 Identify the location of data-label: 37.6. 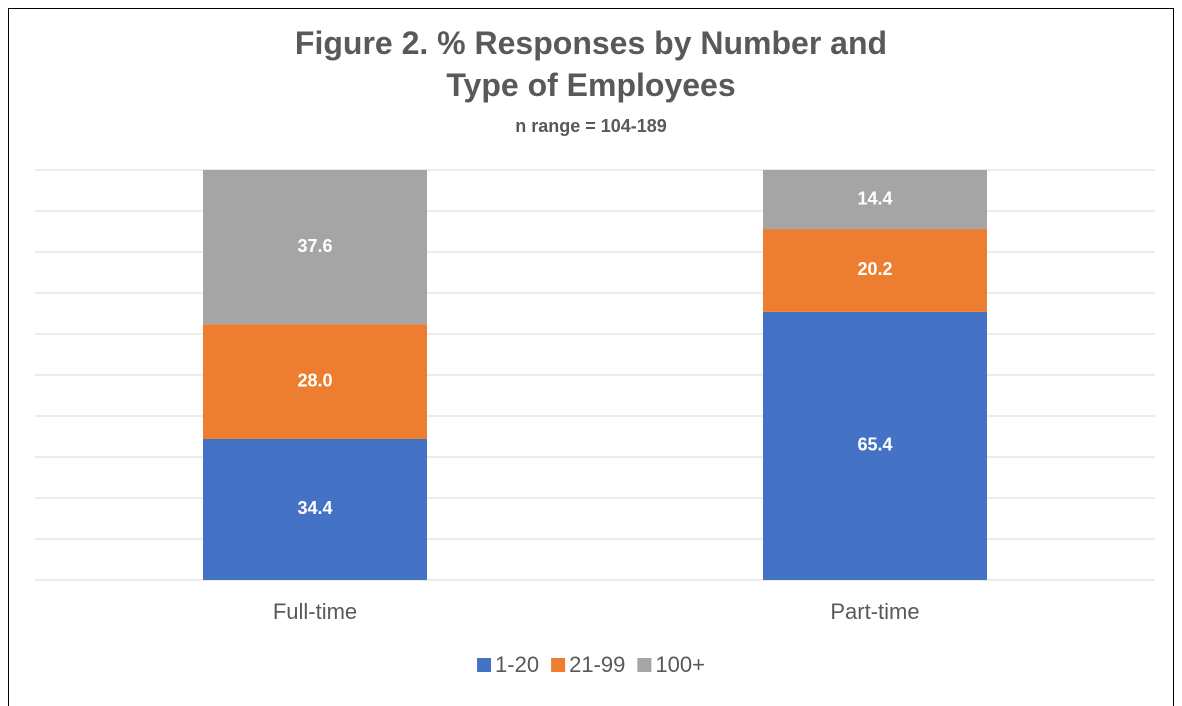
(314, 246).